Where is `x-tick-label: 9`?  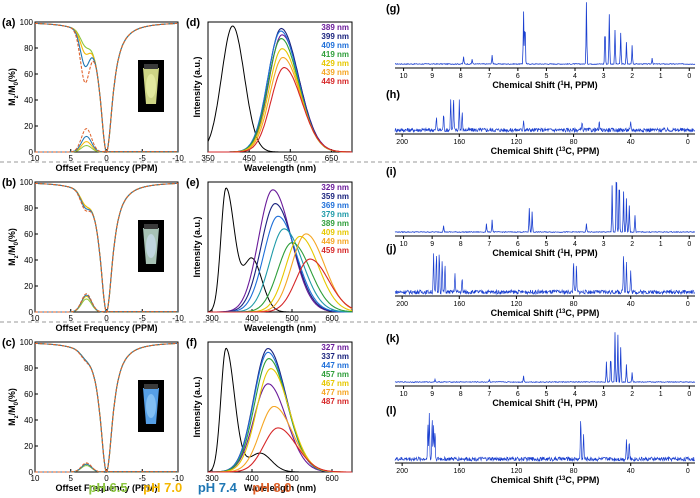 x-tick-label: 9 is located at coordinates (432, 76).